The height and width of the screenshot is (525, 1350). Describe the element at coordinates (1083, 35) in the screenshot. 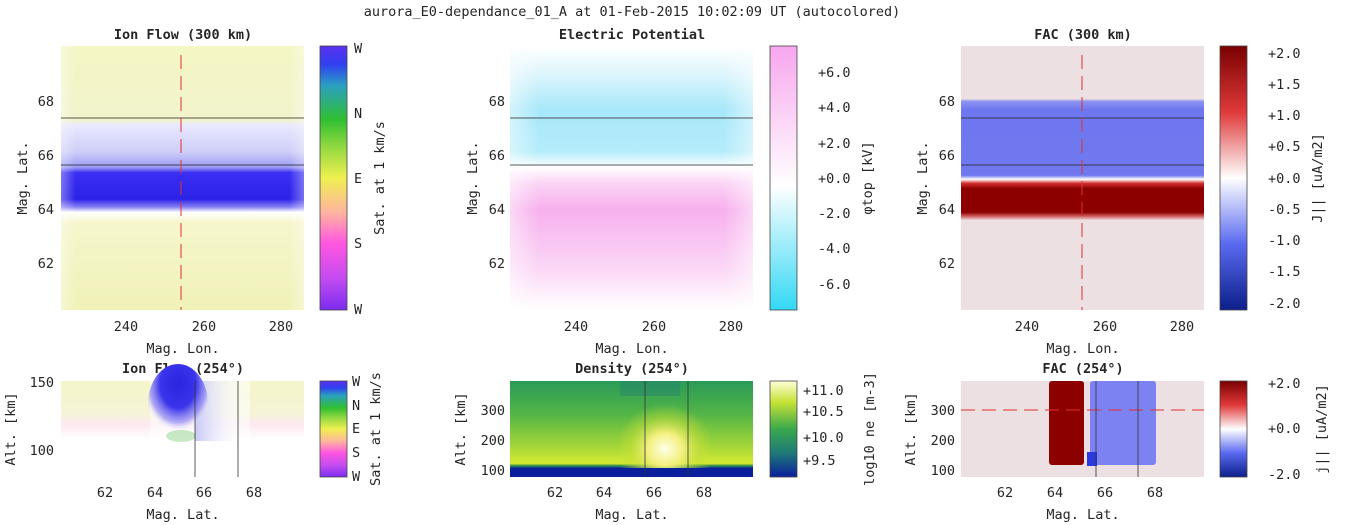

I see `panel-title: FAC (300 km)` at that location.